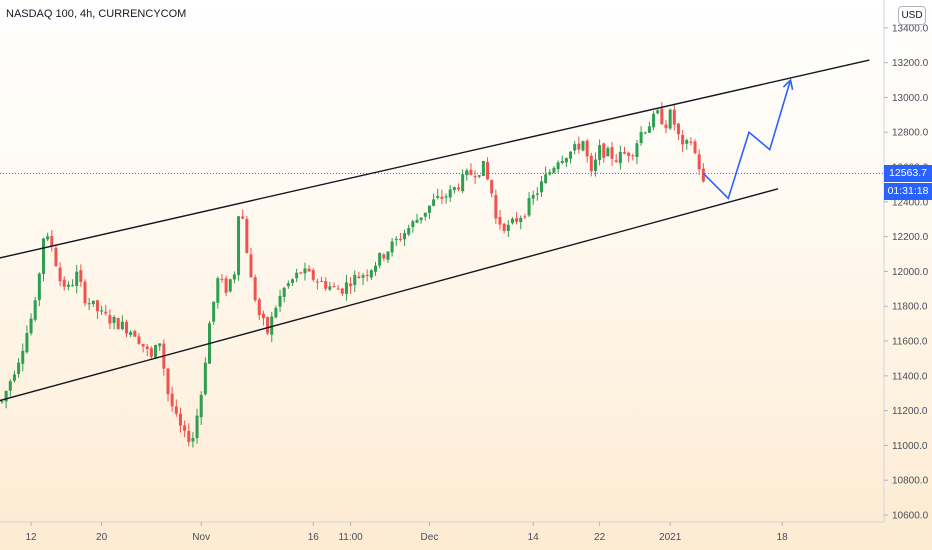 The width and height of the screenshot is (932, 550). I want to click on price-tick-label: 11800.0, so click(910, 307).